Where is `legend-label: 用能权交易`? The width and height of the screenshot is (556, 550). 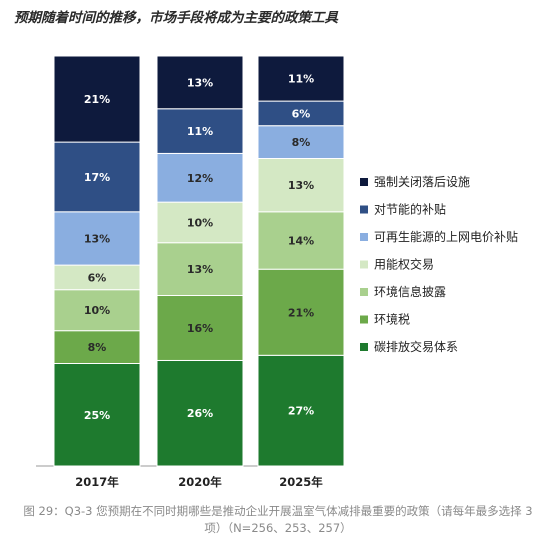
legend-label: 用能权交易 is located at coordinates (404, 264).